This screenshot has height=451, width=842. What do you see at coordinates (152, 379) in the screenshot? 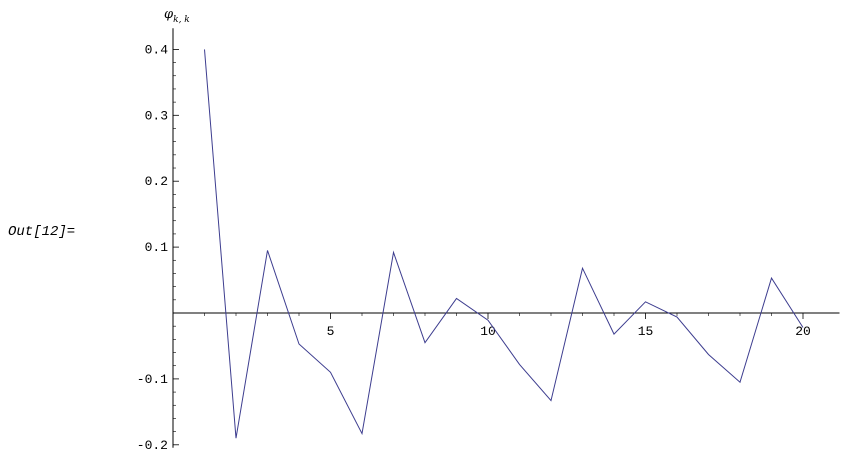
I see `y-tick-label: -0.1` at bounding box center [152, 379].